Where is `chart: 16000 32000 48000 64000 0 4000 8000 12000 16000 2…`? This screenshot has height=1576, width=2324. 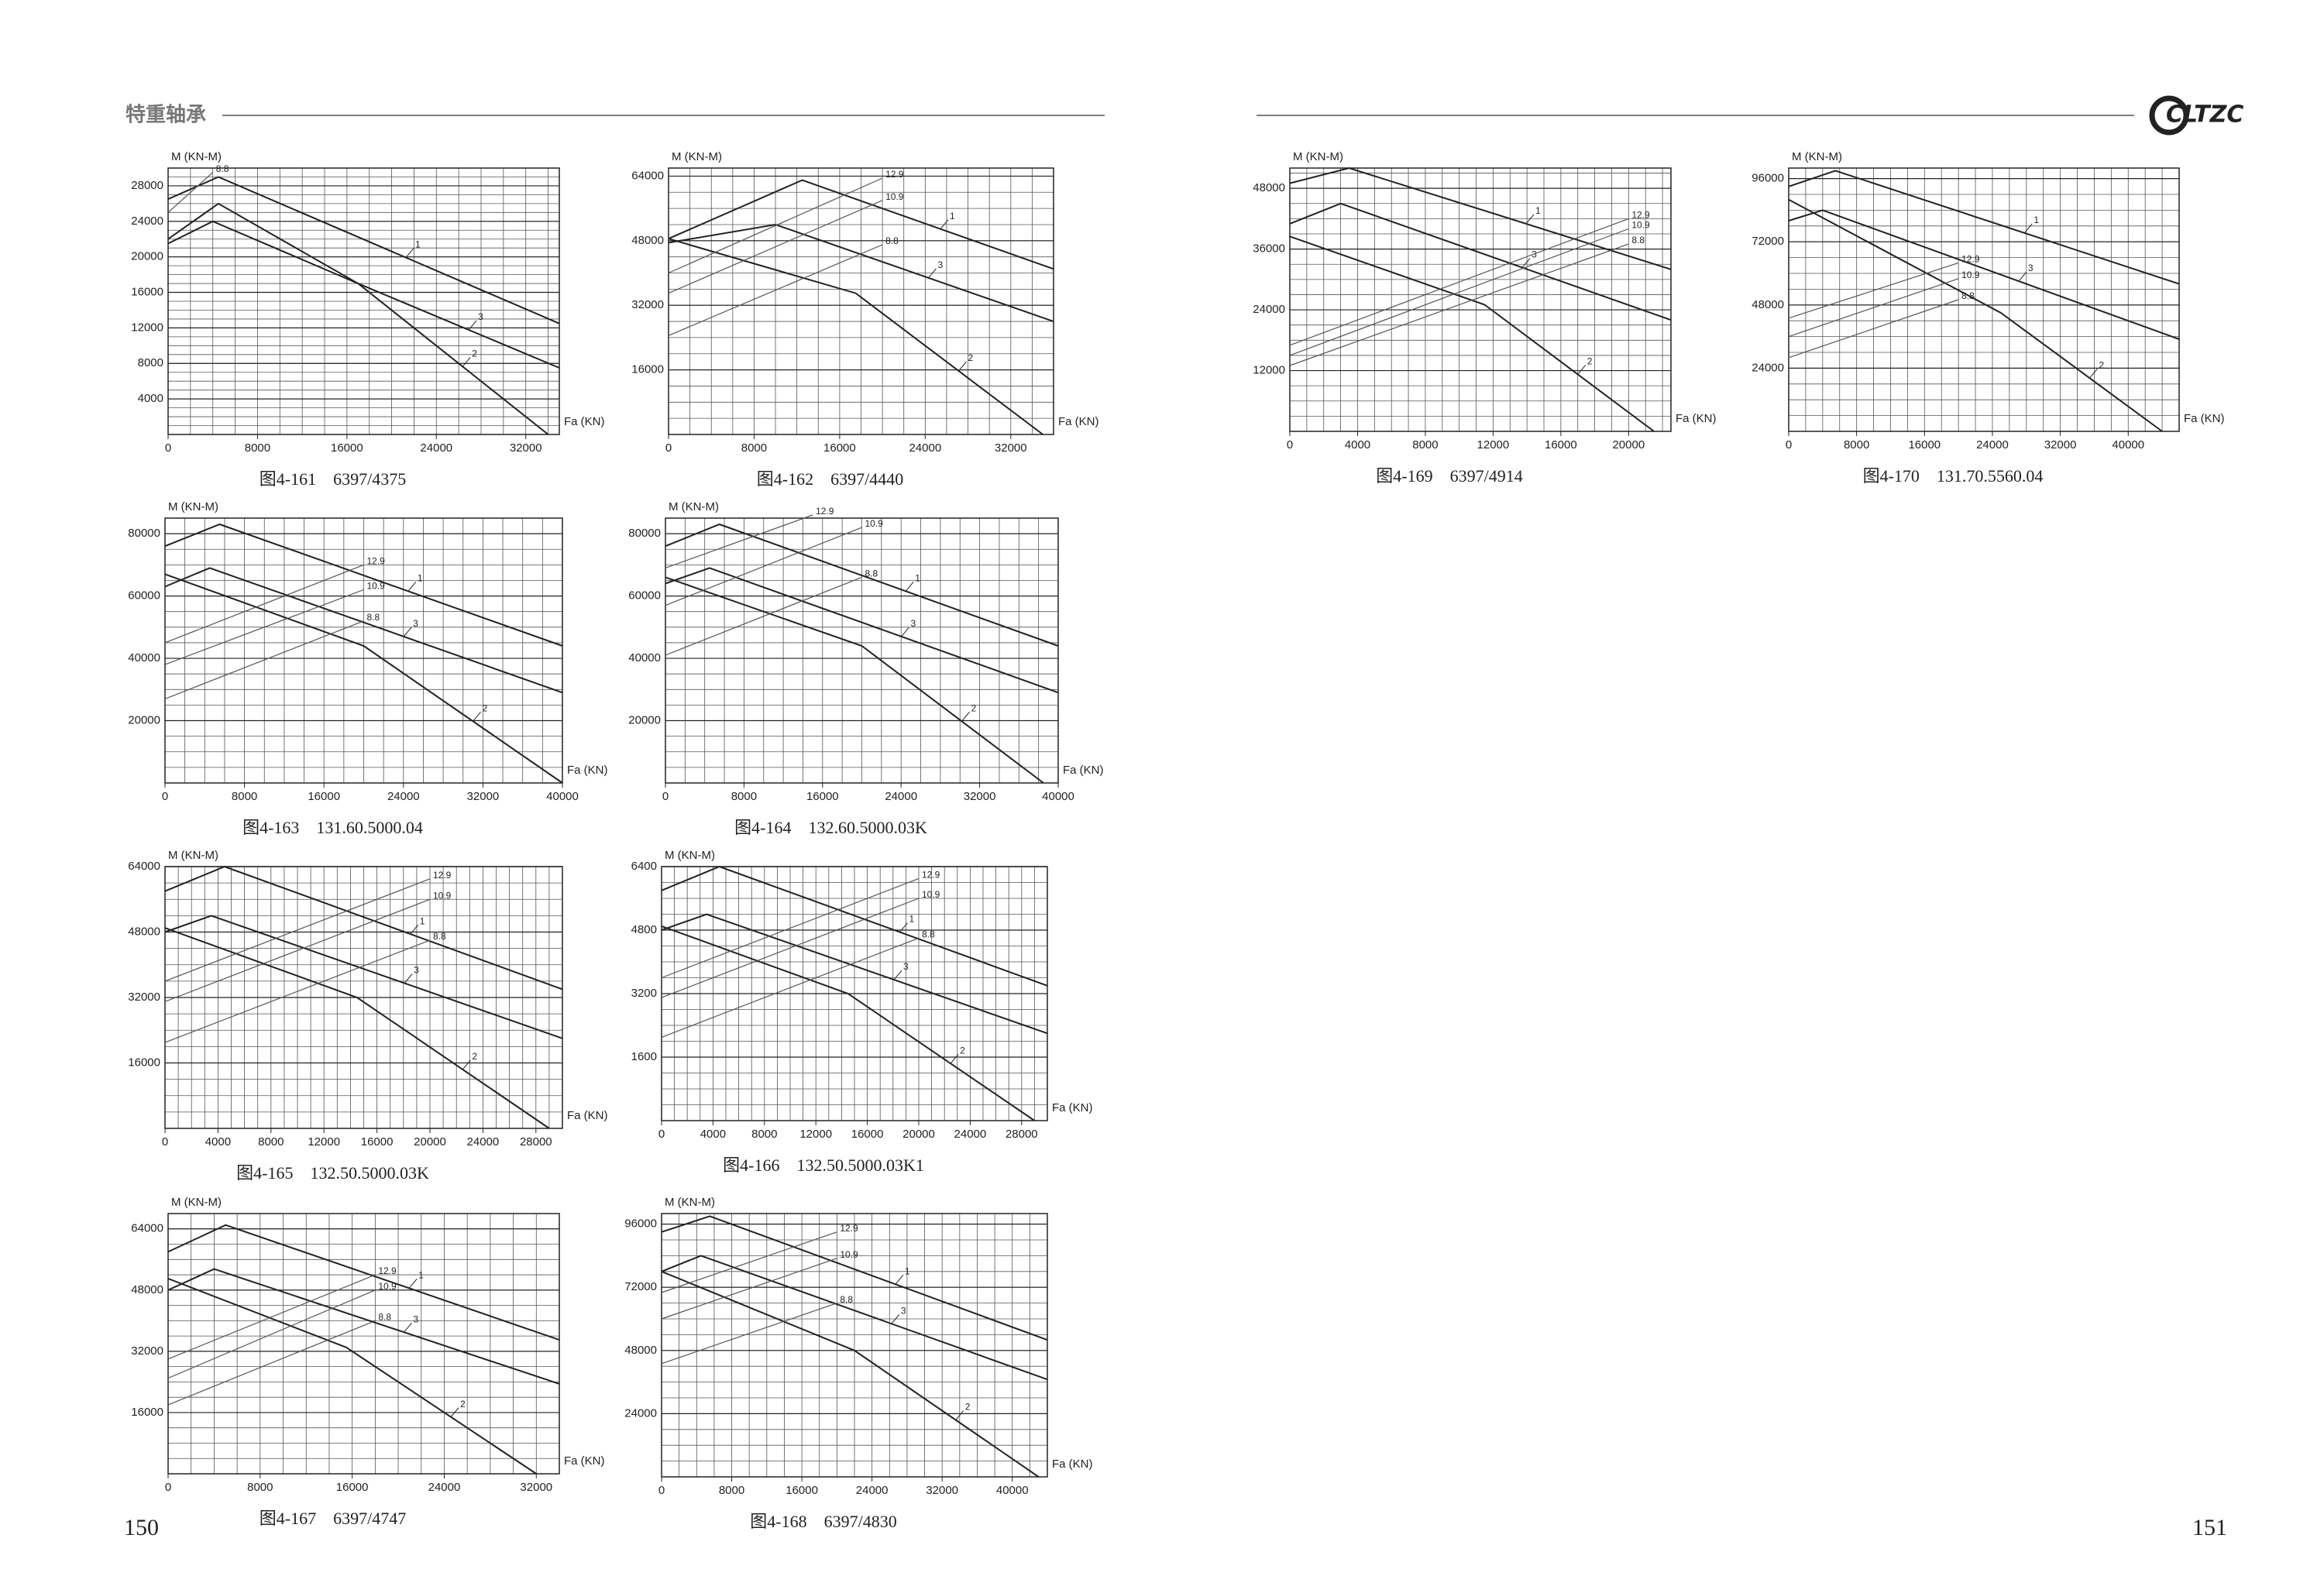
chart: 16000 32000 48000 64000 0 4000 8000 12000 16000 2… is located at coordinates (367, 1016).